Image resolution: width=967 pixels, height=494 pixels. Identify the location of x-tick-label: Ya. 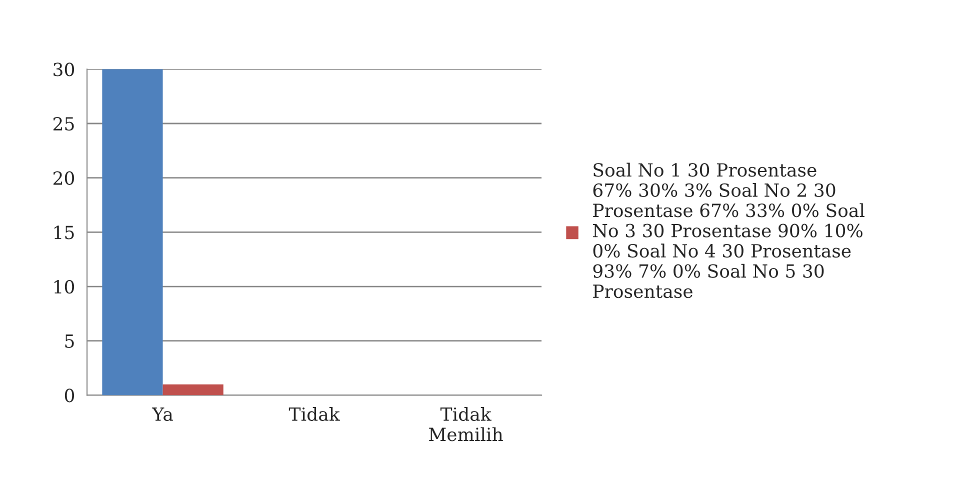
(162, 414).